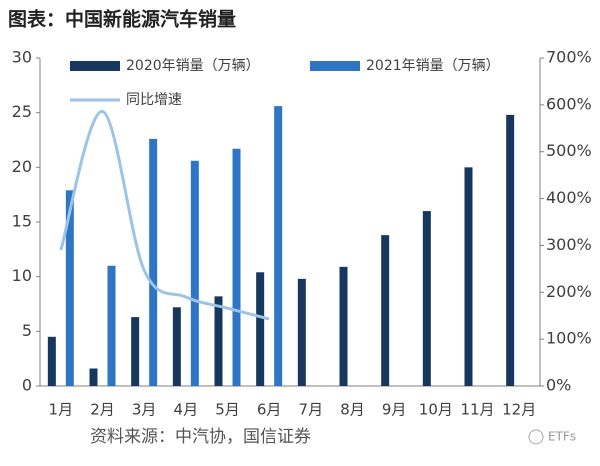 This screenshot has width=600, height=466. Describe the element at coordinates (433, 66) in the screenshot. I see `legend-label: 2021年销量（万辆）` at that location.